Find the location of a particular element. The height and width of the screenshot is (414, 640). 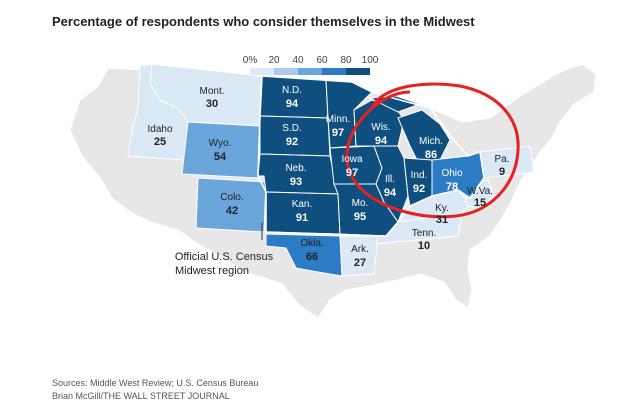

state-value-pa: 9 is located at coordinates (502, 172).